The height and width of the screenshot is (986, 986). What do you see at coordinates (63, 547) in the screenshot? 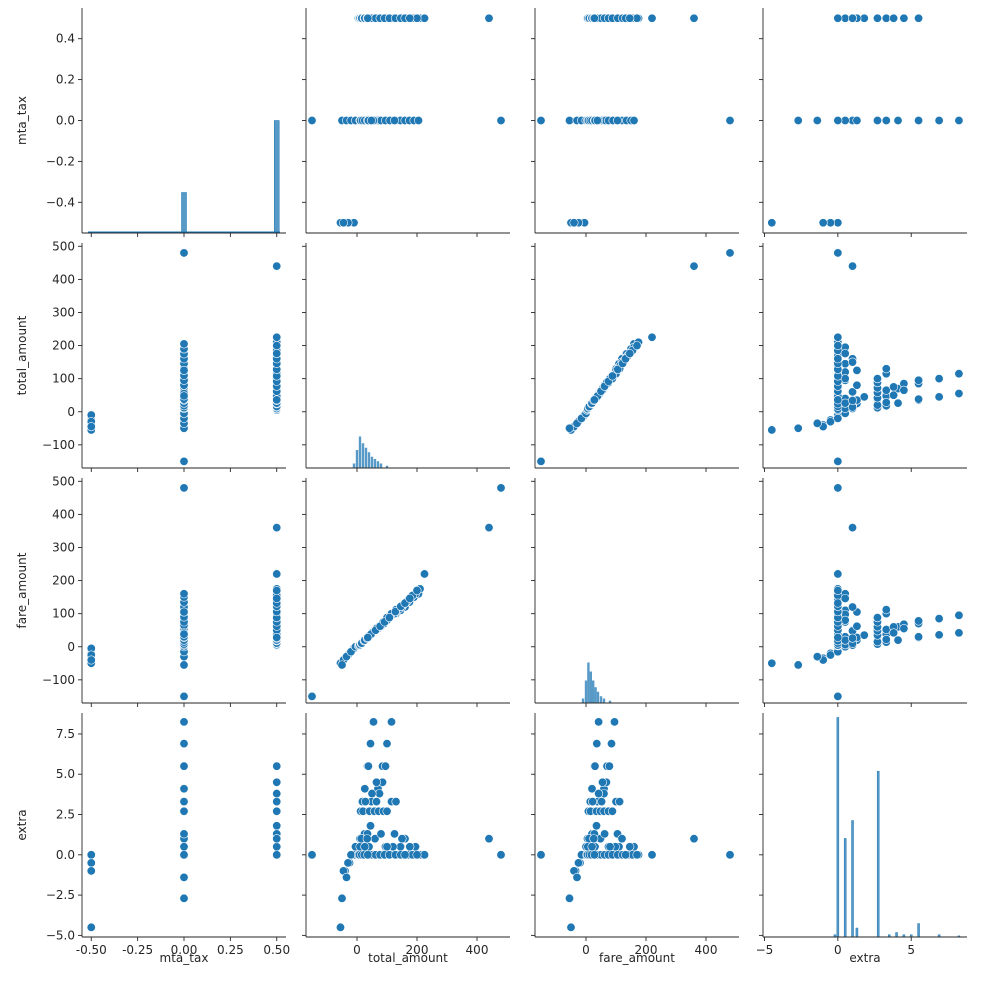
I see `y-tick-label: 300` at bounding box center [63, 547].